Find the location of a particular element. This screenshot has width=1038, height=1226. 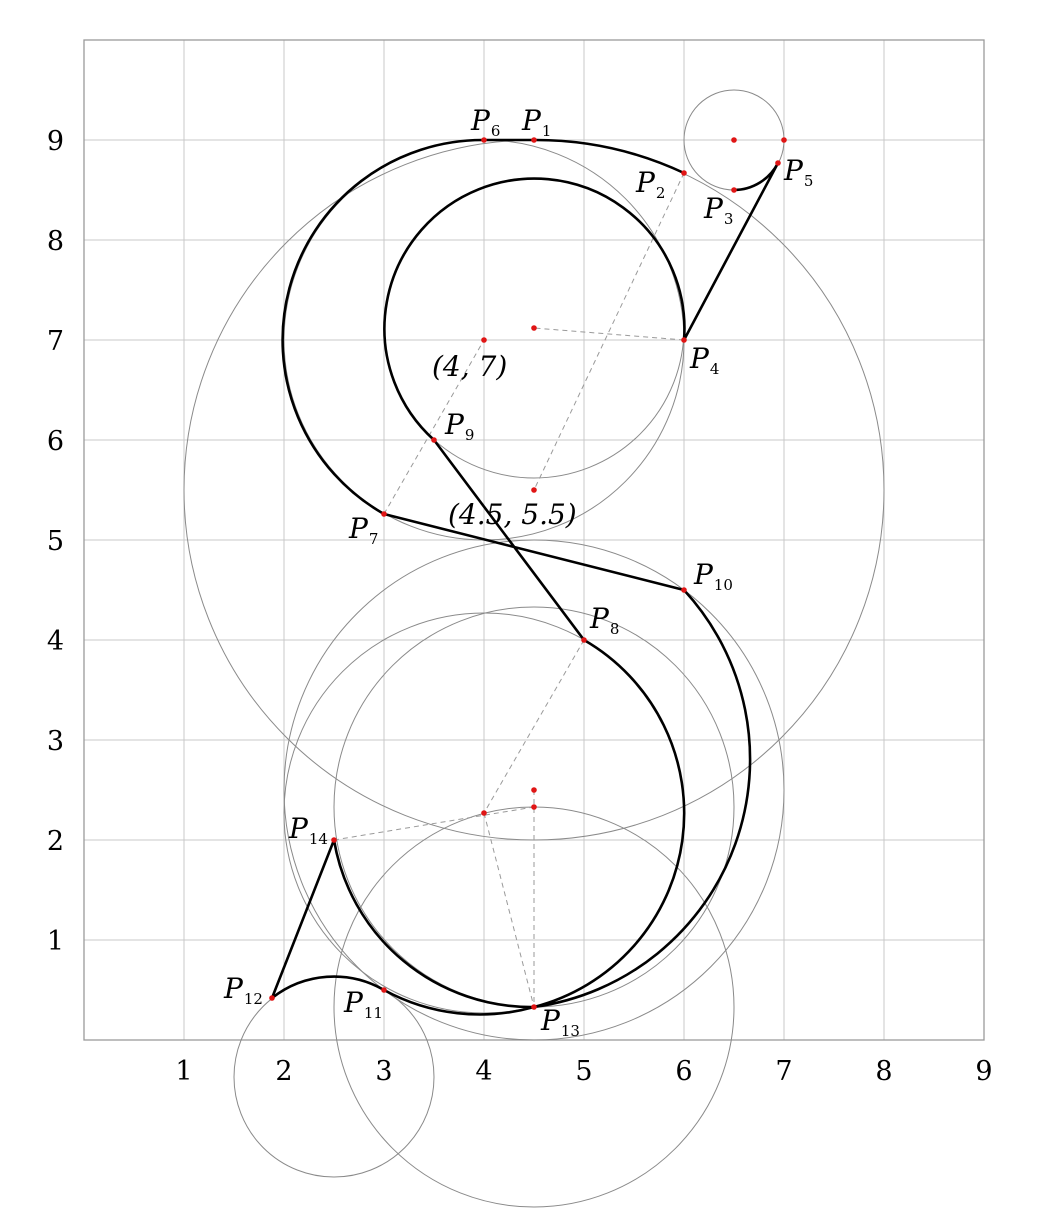

point-p2 is located at coordinates (684, 173).